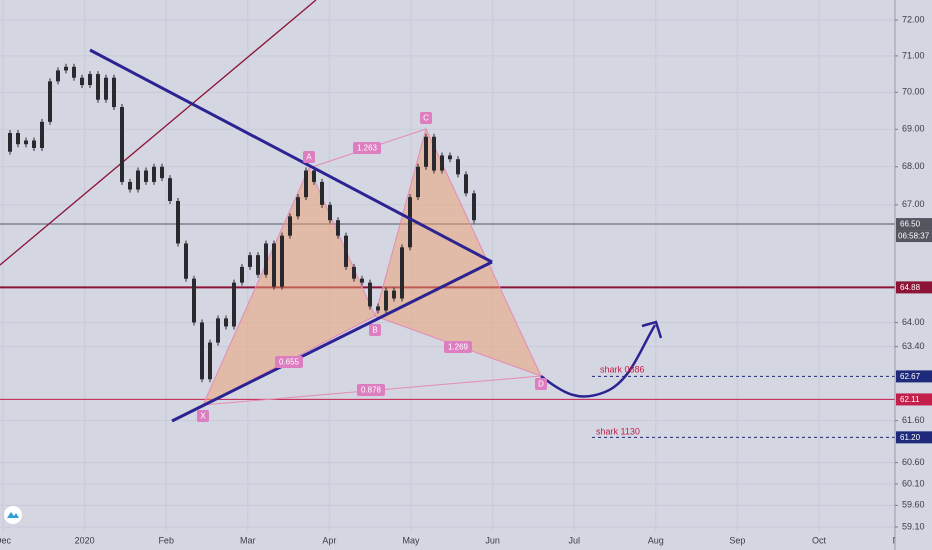  I want to click on y-tick-label: 67.00, so click(913, 204).